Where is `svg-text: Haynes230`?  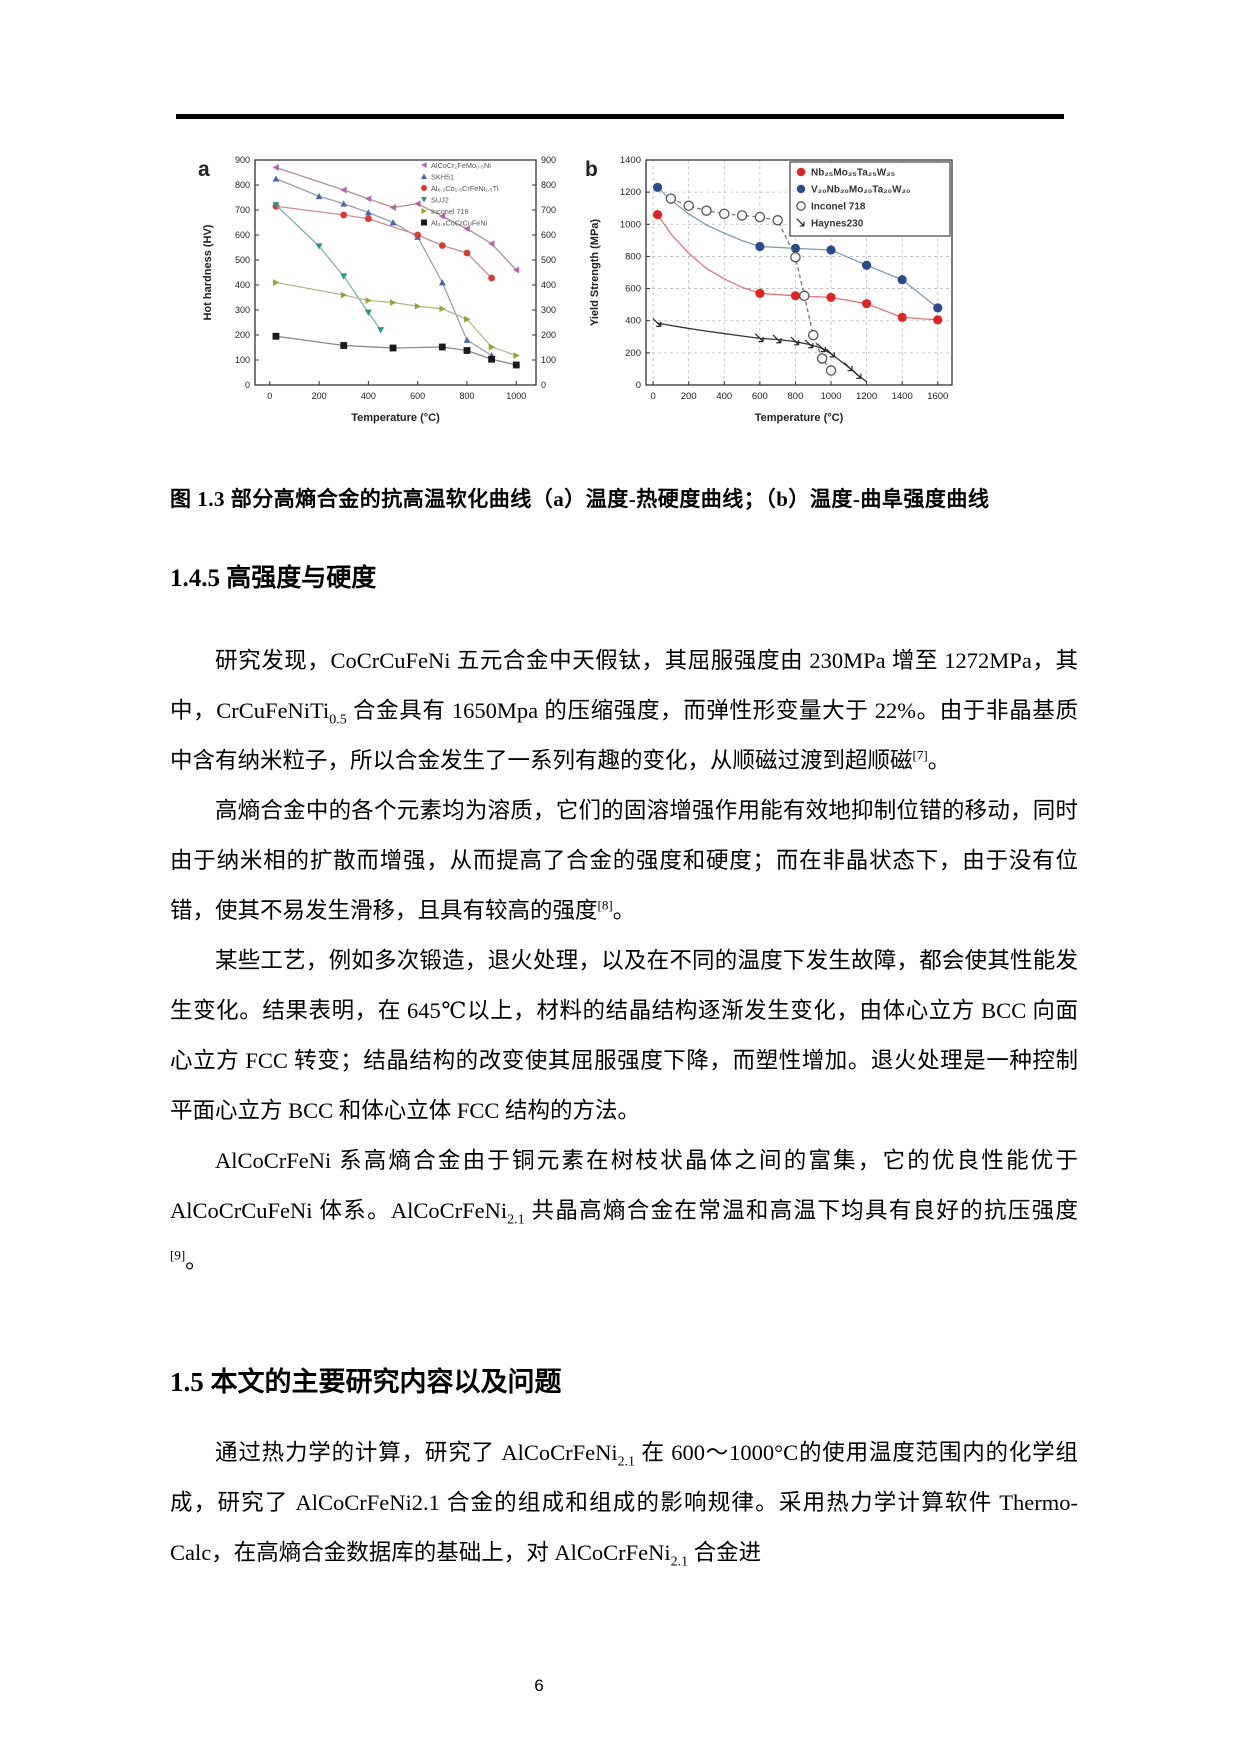 svg-text: Haynes230 is located at coordinates (837, 224).